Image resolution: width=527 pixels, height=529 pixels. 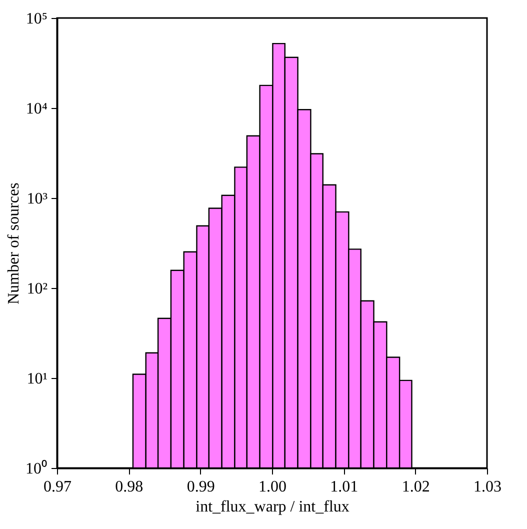 What do you see at coordinates (129, 487) in the screenshot?
I see `x-tick-label: 0.98` at bounding box center [129, 487].